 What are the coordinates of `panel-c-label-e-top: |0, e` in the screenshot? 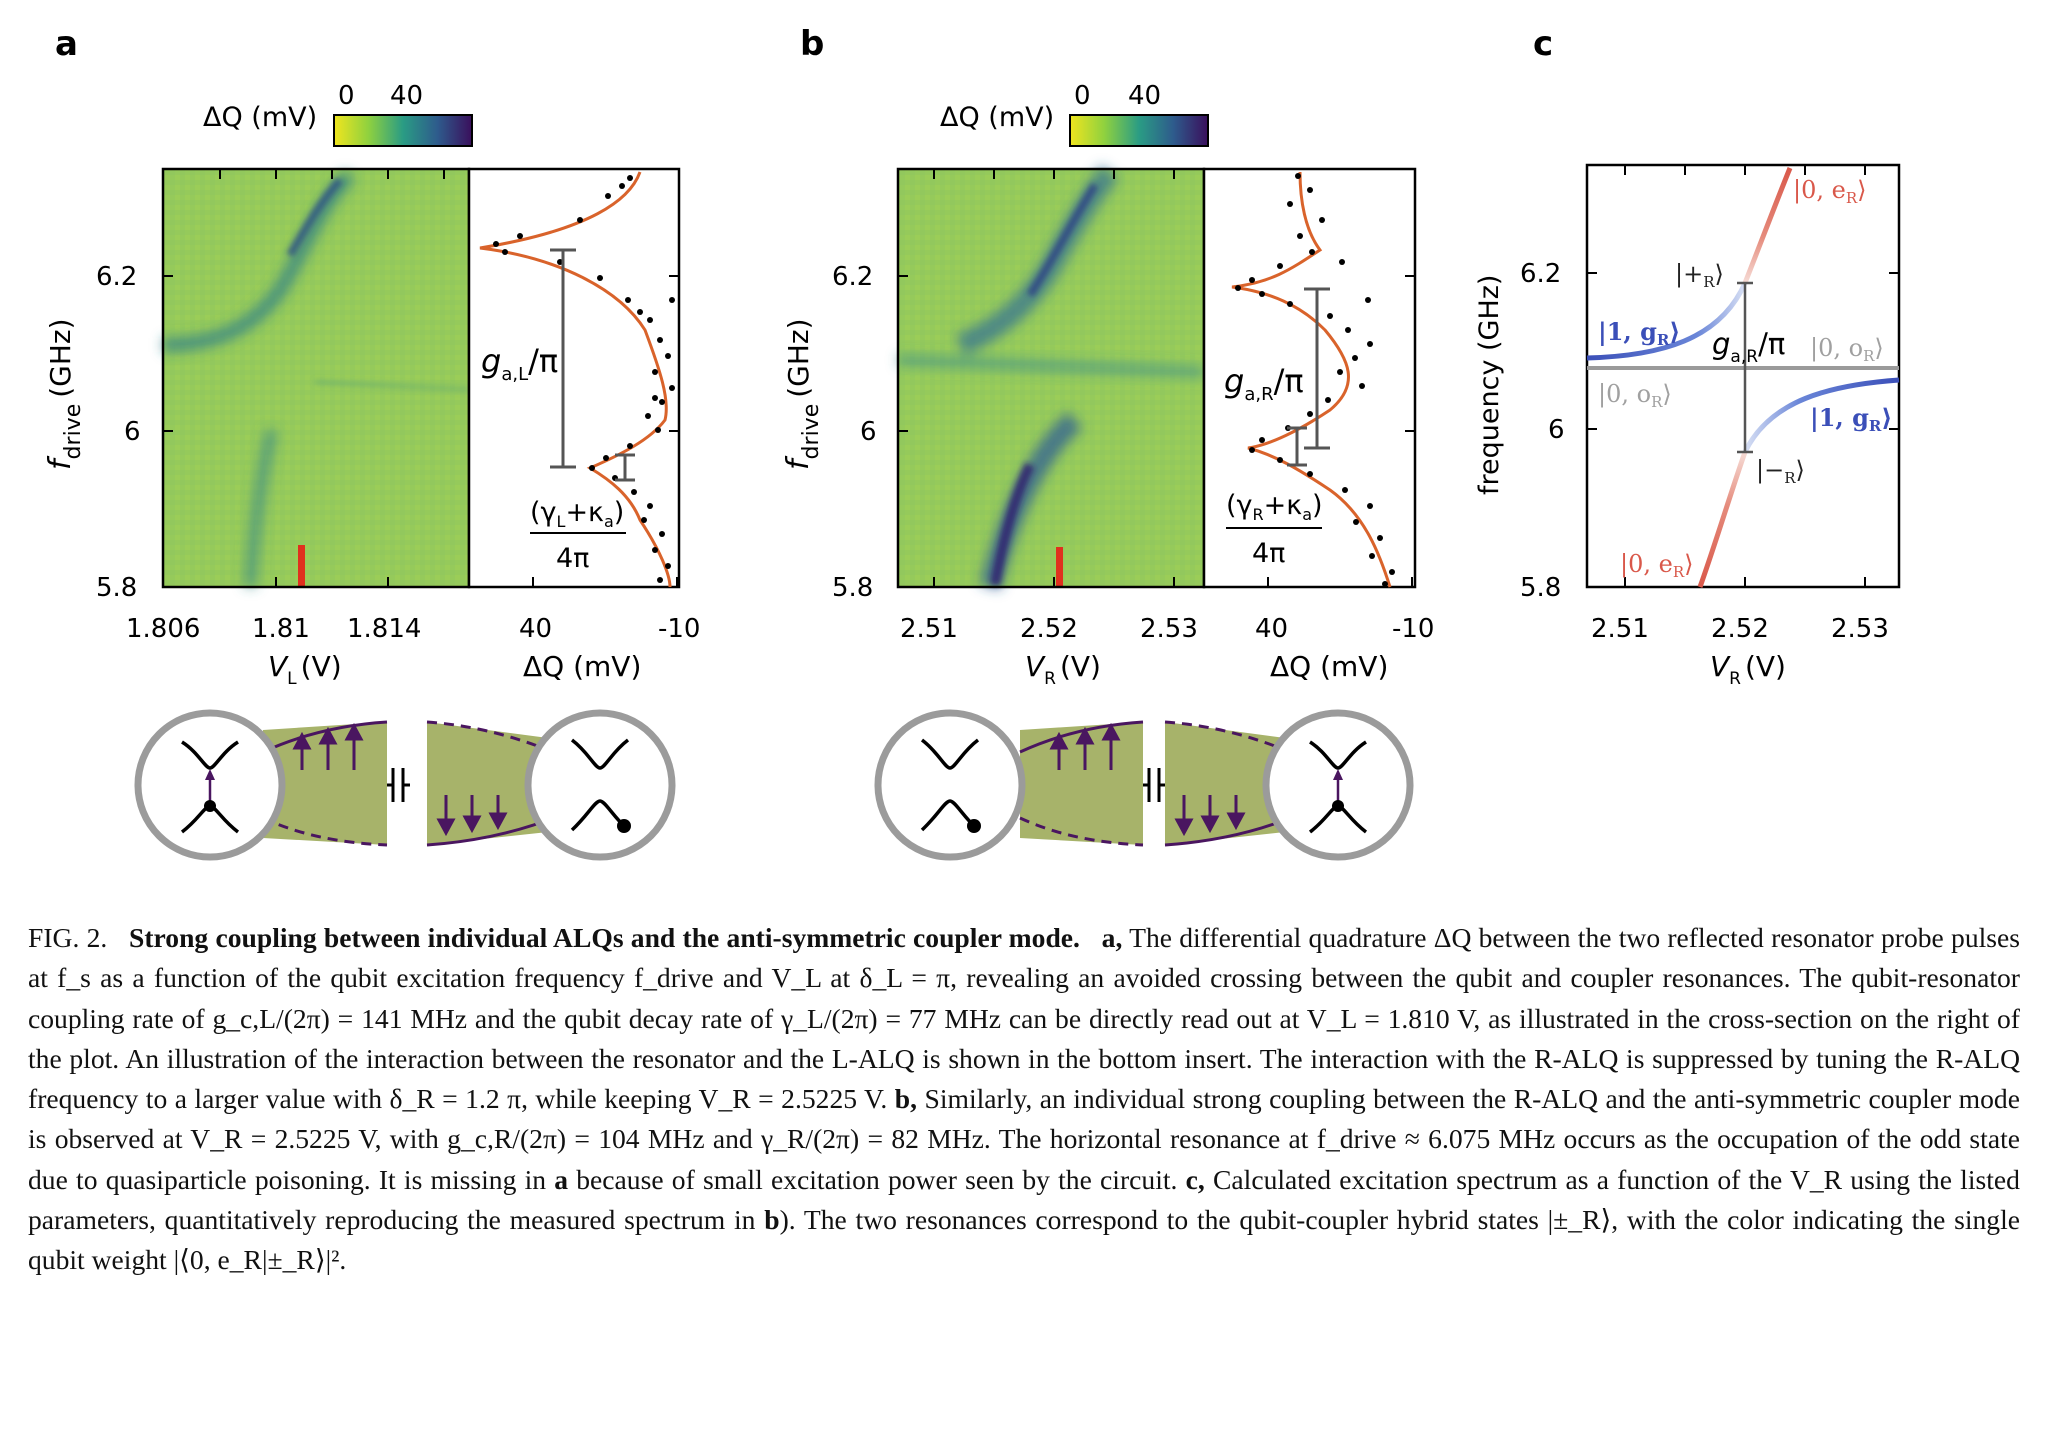 It's located at (1819, 190).